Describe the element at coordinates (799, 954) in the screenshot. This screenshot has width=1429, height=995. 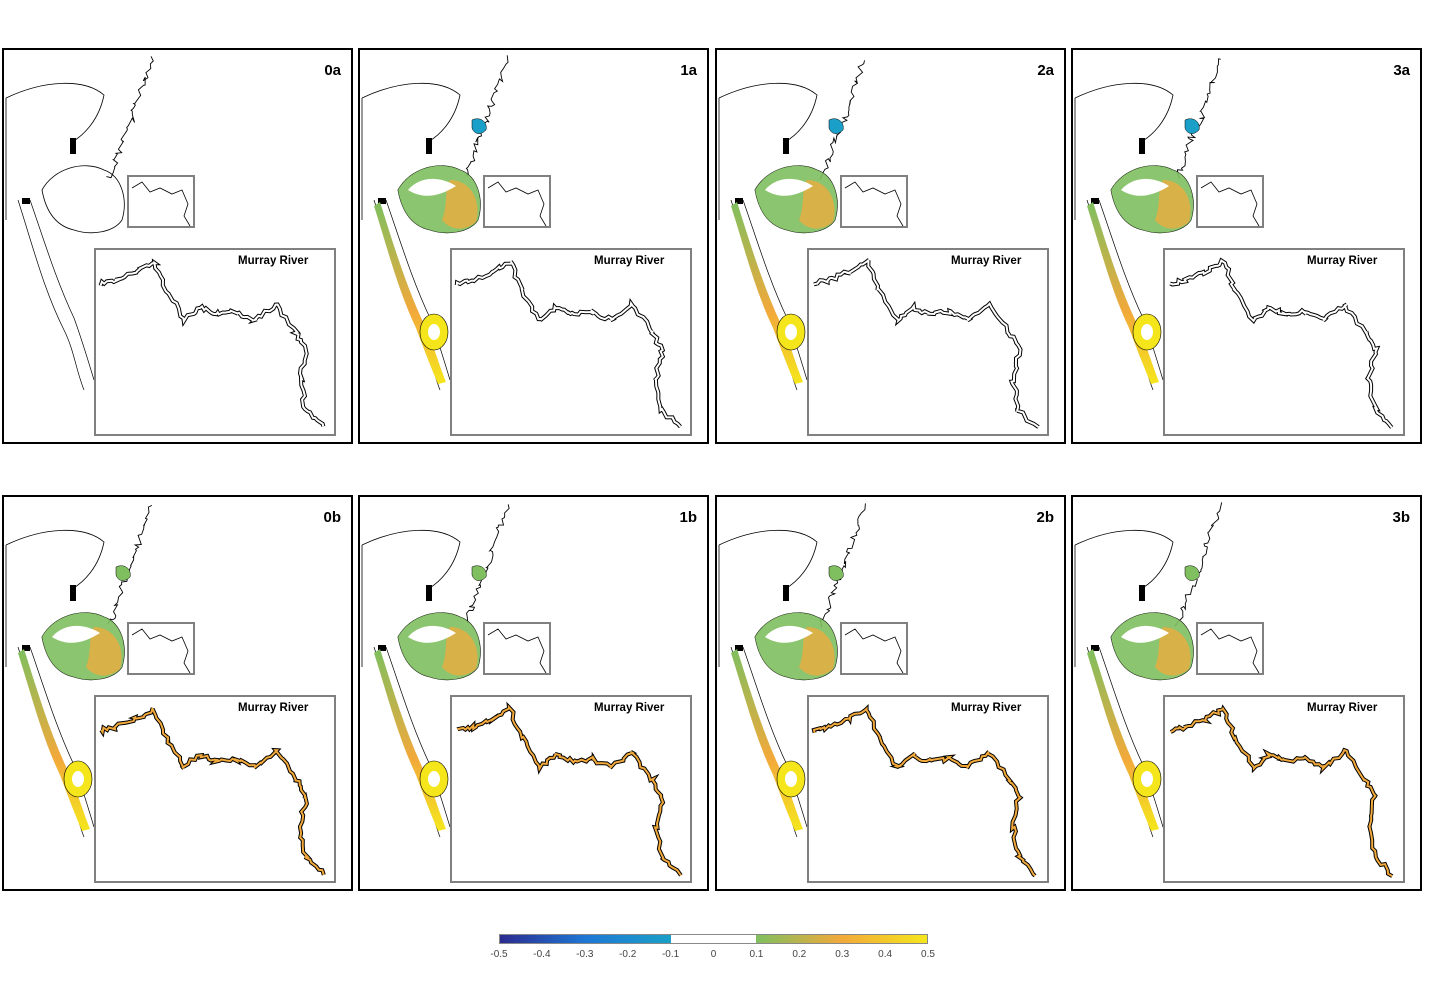
I see `colorbar-tick-label: 0.2` at that location.